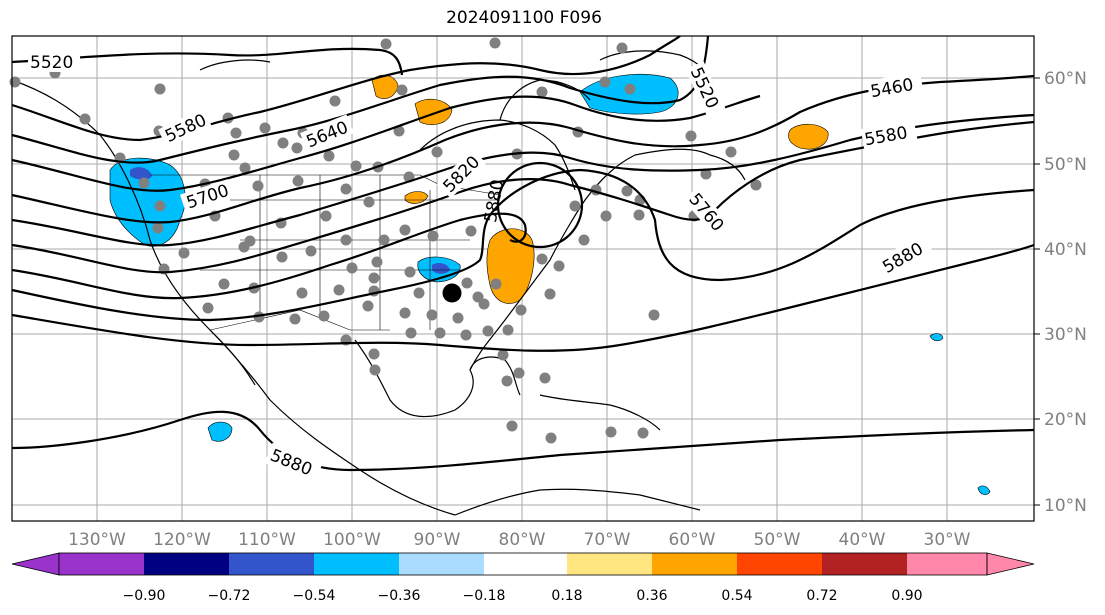 Image resolution: width=1105 pixels, height=615 pixels. I want to click on lon-label: 120°W, so click(182, 540).